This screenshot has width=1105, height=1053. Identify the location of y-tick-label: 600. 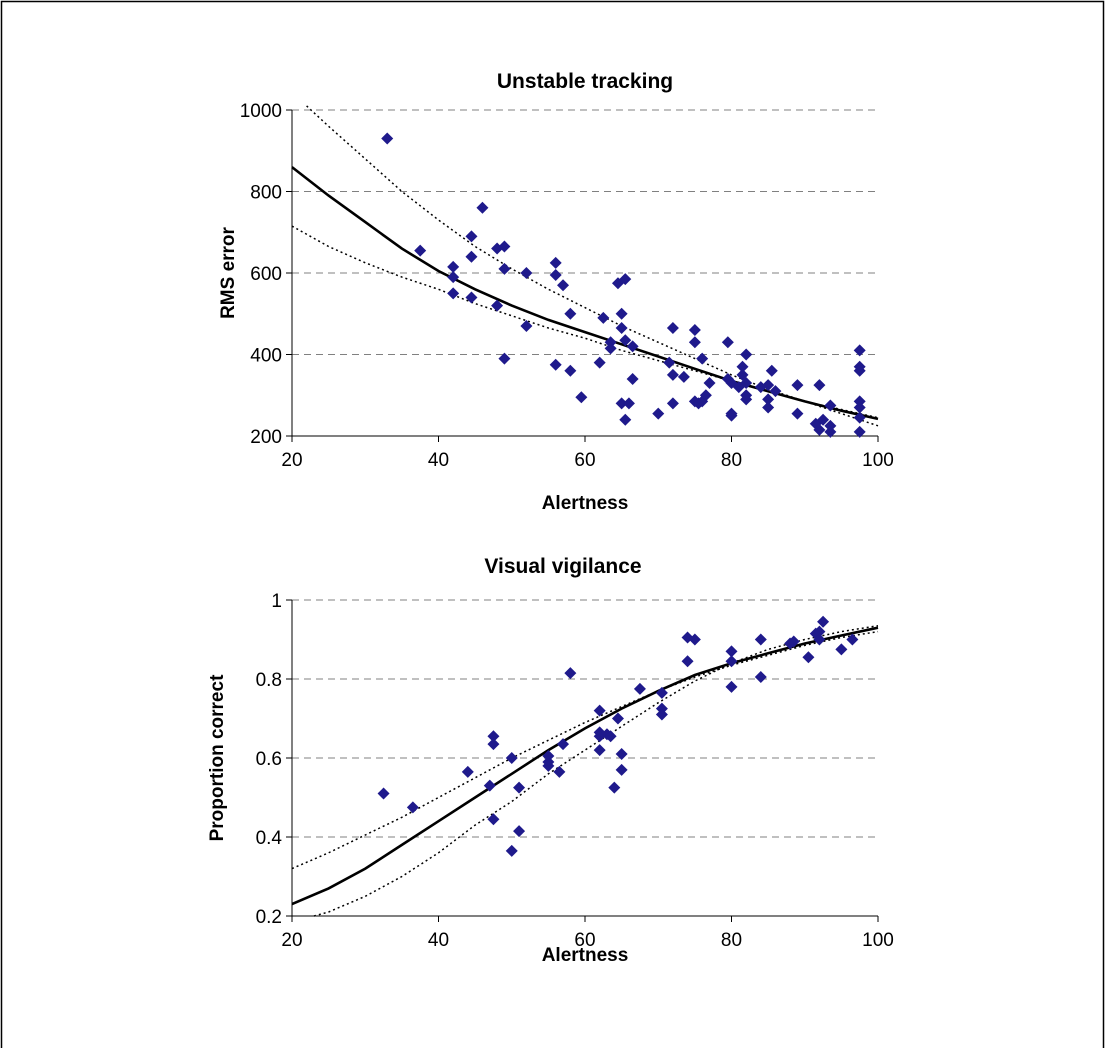
(266, 274).